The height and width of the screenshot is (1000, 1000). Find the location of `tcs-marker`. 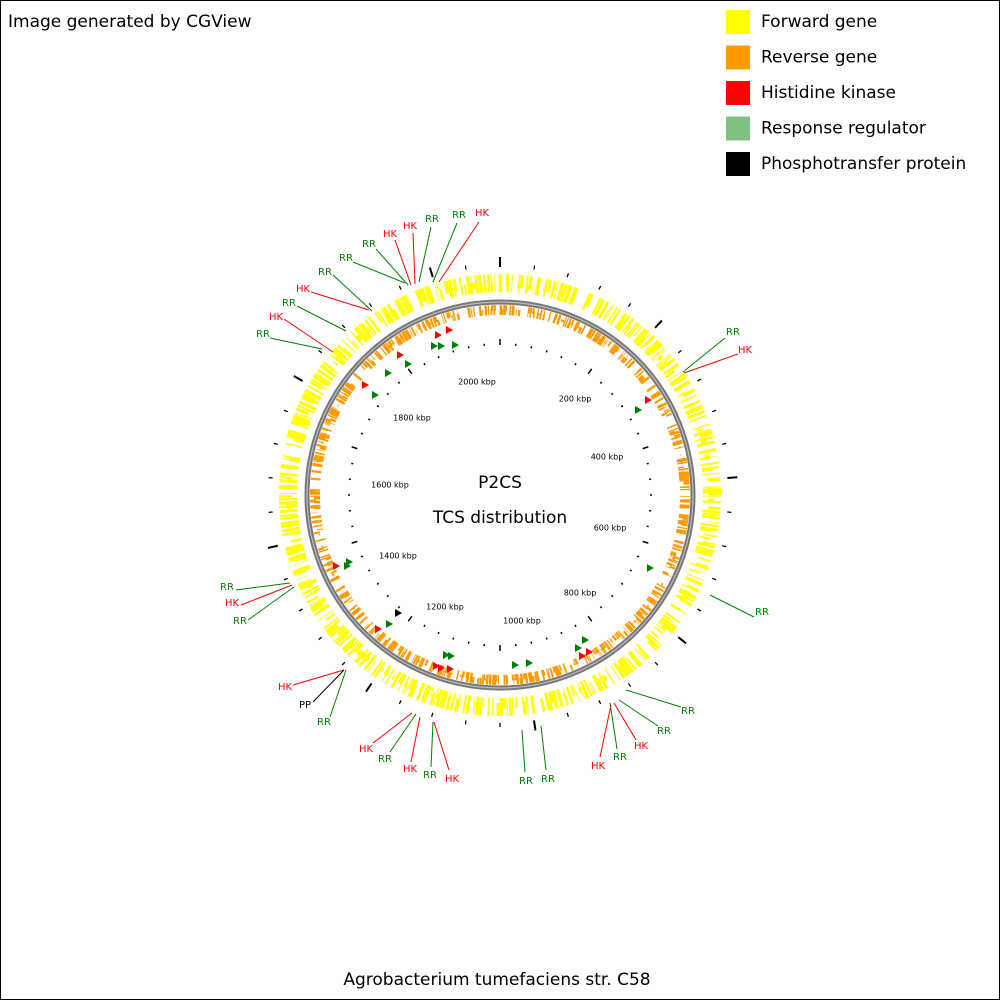

tcs-marker is located at coordinates (441, 346).